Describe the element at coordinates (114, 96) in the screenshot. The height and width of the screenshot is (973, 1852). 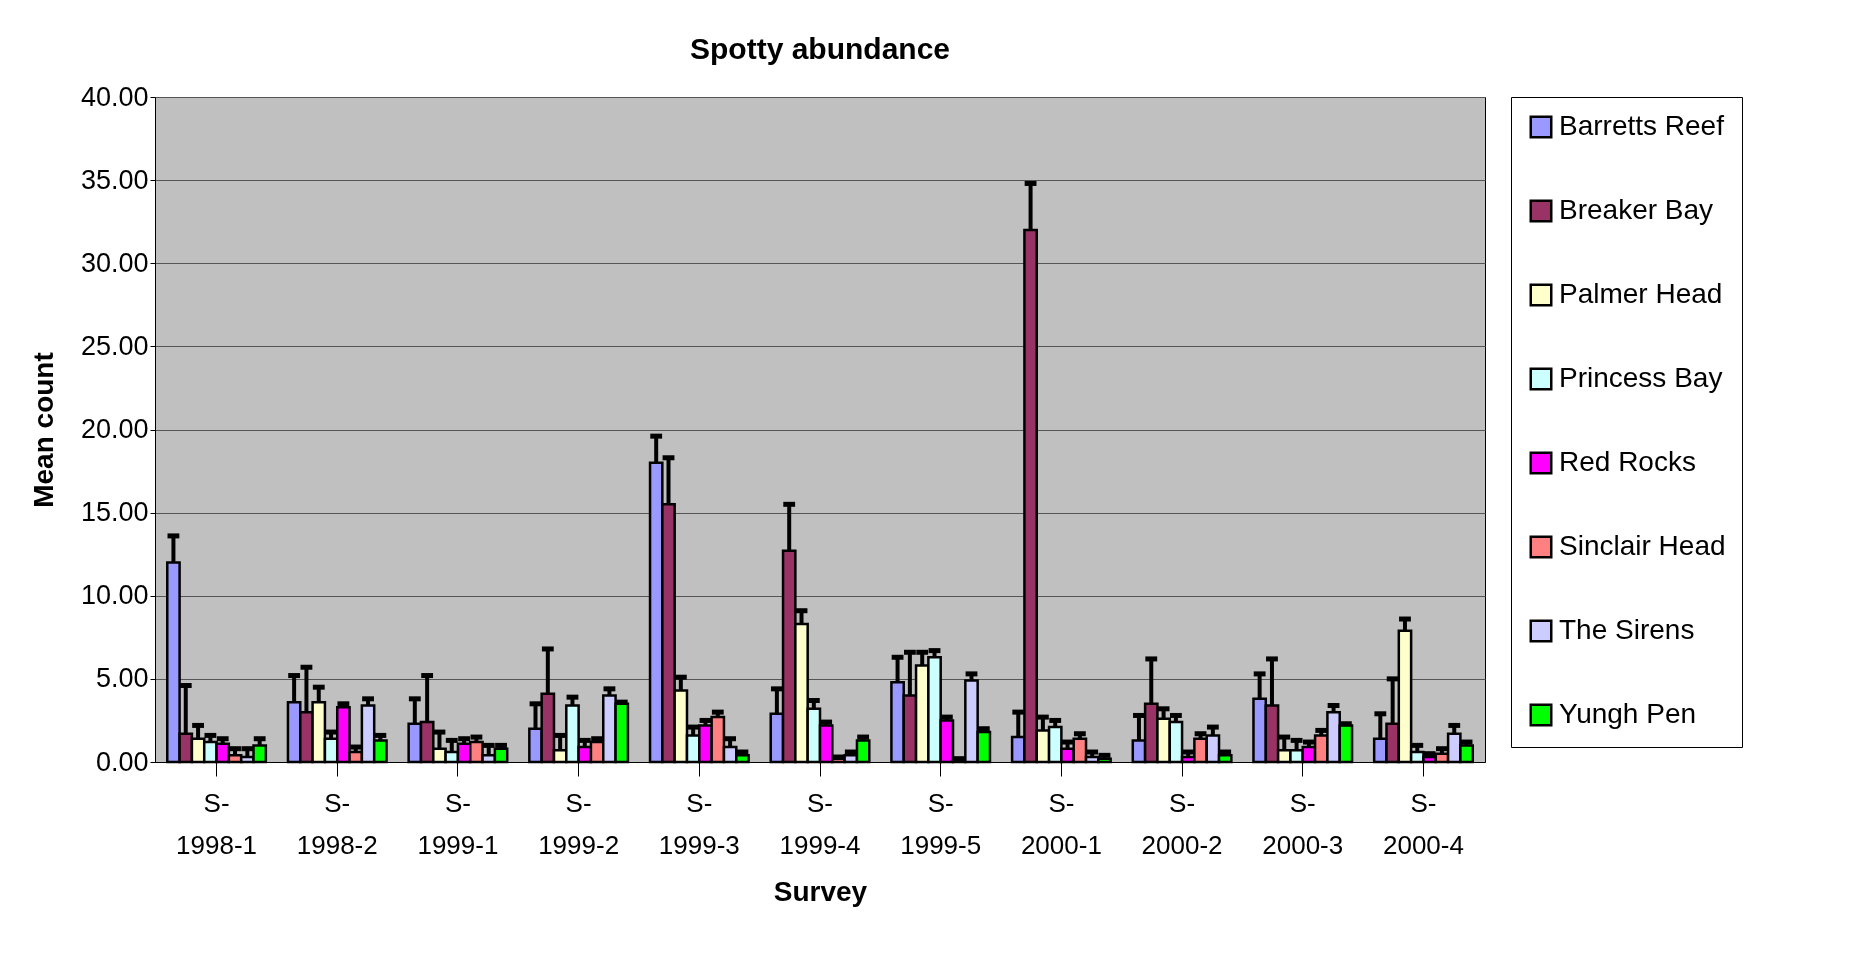
I see `y-tick-label: 40.00` at that location.